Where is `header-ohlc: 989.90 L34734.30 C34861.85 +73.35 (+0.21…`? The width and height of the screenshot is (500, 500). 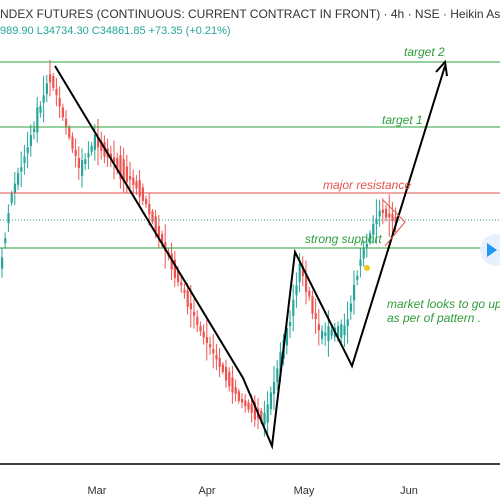
header-ohlc: 989.90 L34734.30 C34861.85 +73.35 (+0.21… is located at coordinates (115, 31).